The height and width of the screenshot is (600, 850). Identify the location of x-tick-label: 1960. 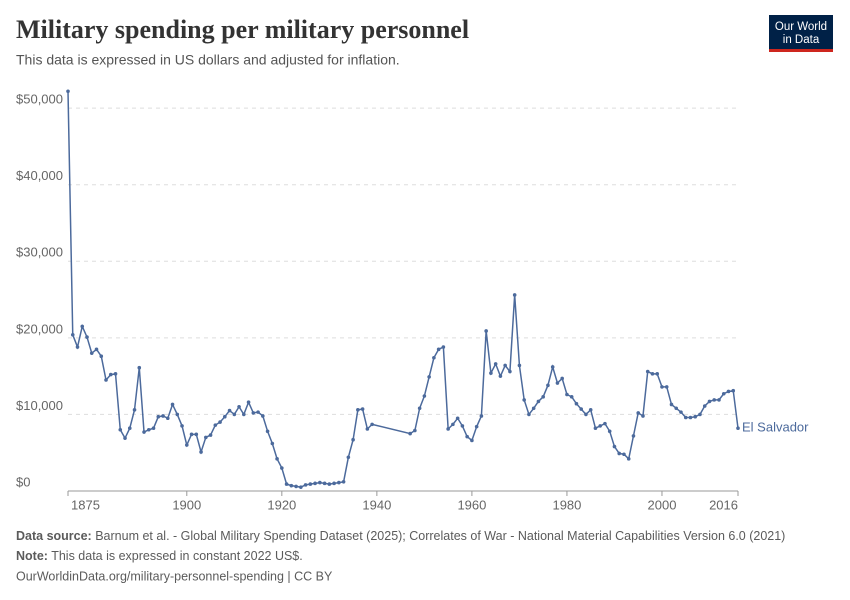
(471, 504).